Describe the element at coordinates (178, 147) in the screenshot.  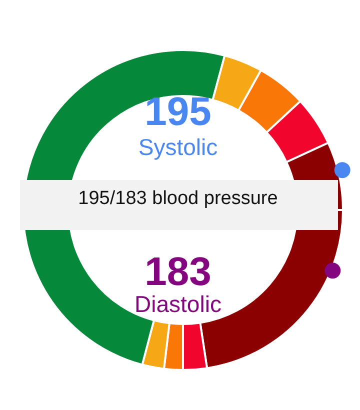
I see `text: Systolic` at that location.